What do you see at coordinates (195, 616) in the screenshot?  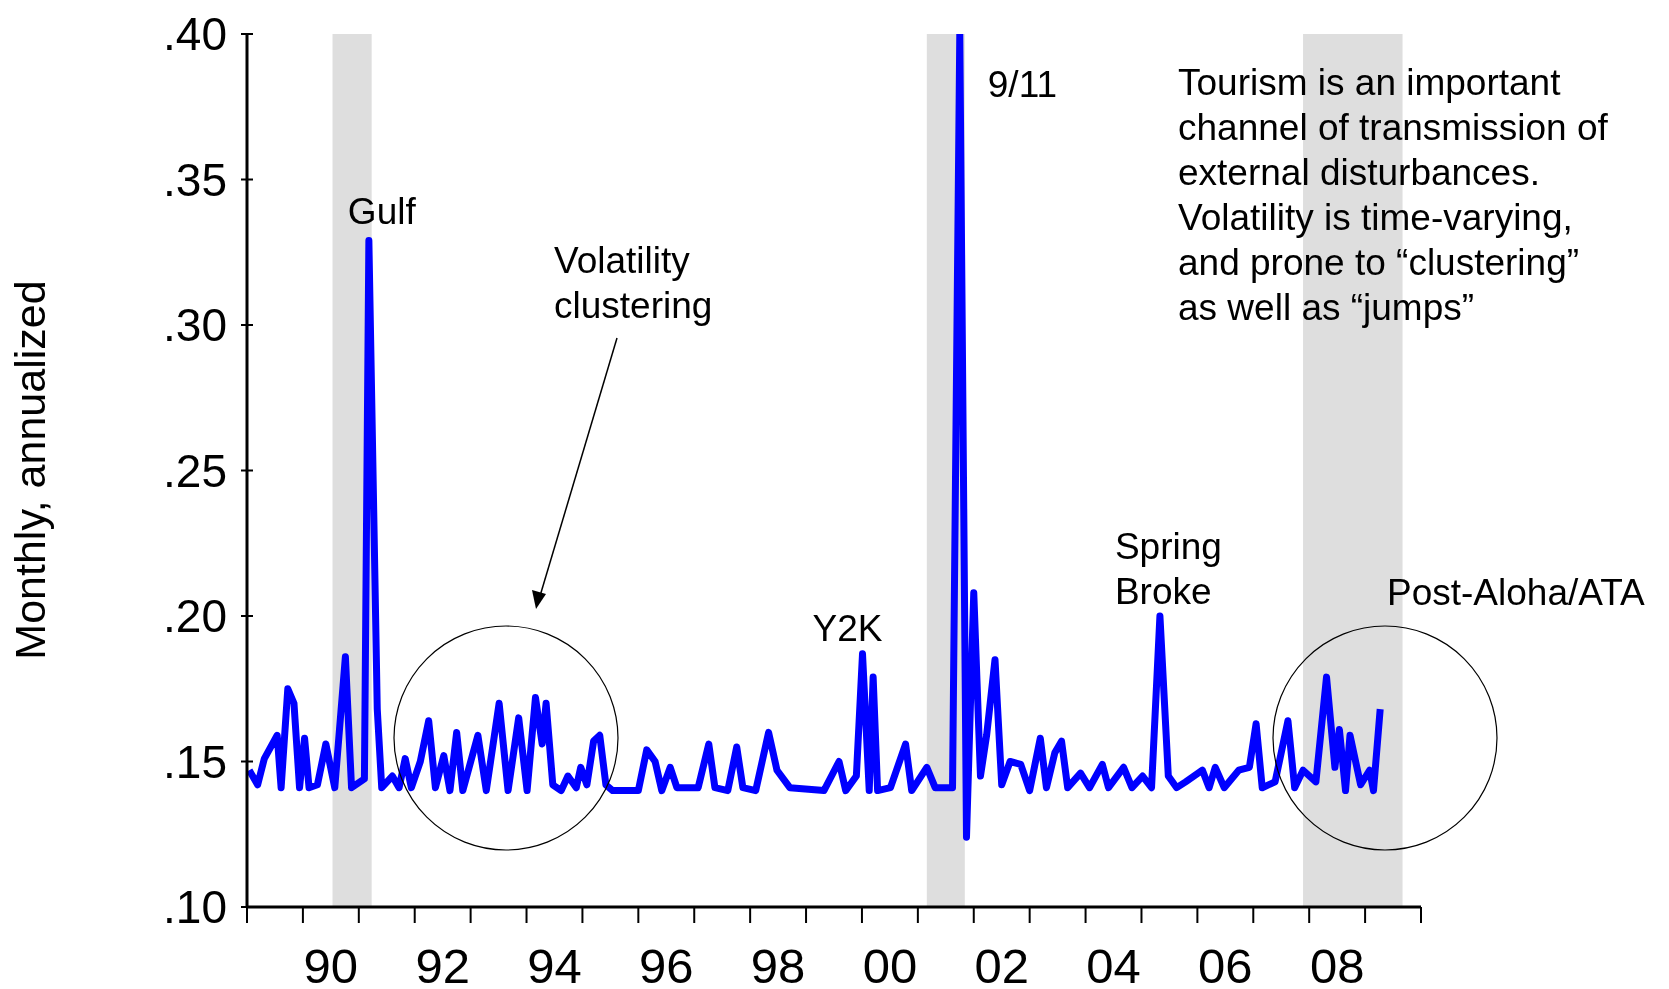 I see `y-tick-label: .20` at bounding box center [195, 616].